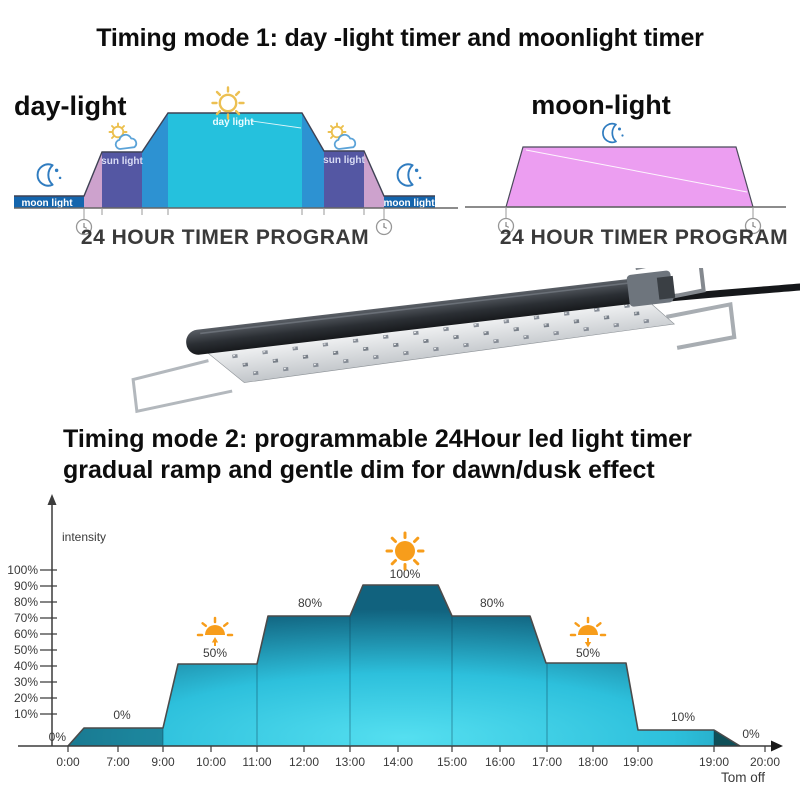  Describe the element at coordinates (68, 762) in the screenshot. I see `x-tick-label: 0:00` at that location.